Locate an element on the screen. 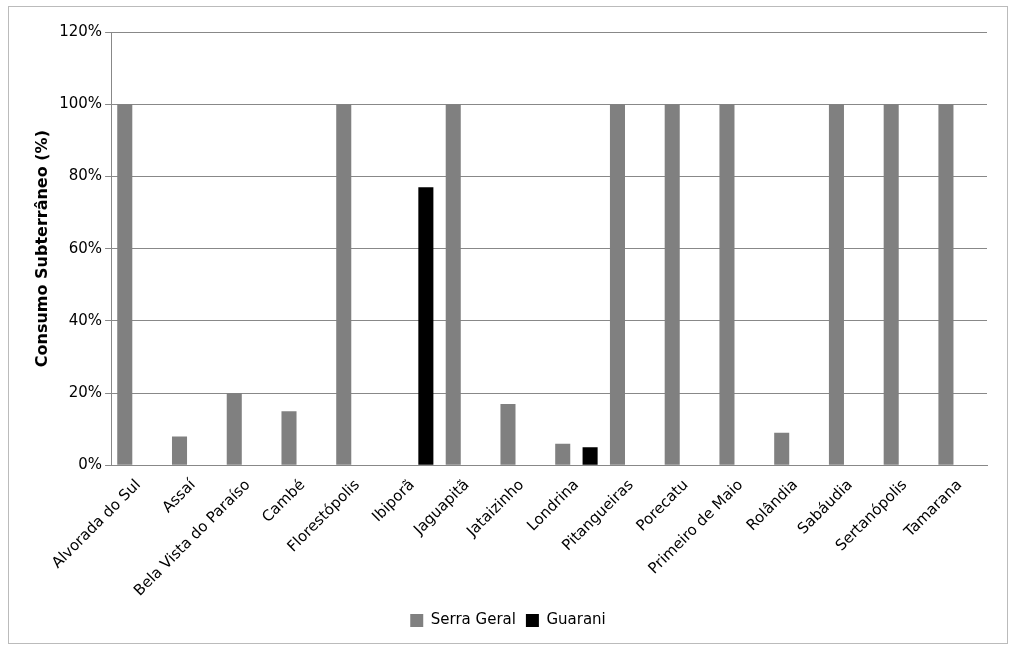 This screenshot has width=1019, height=653. legend-label: Serra Geral is located at coordinates (473, 619).